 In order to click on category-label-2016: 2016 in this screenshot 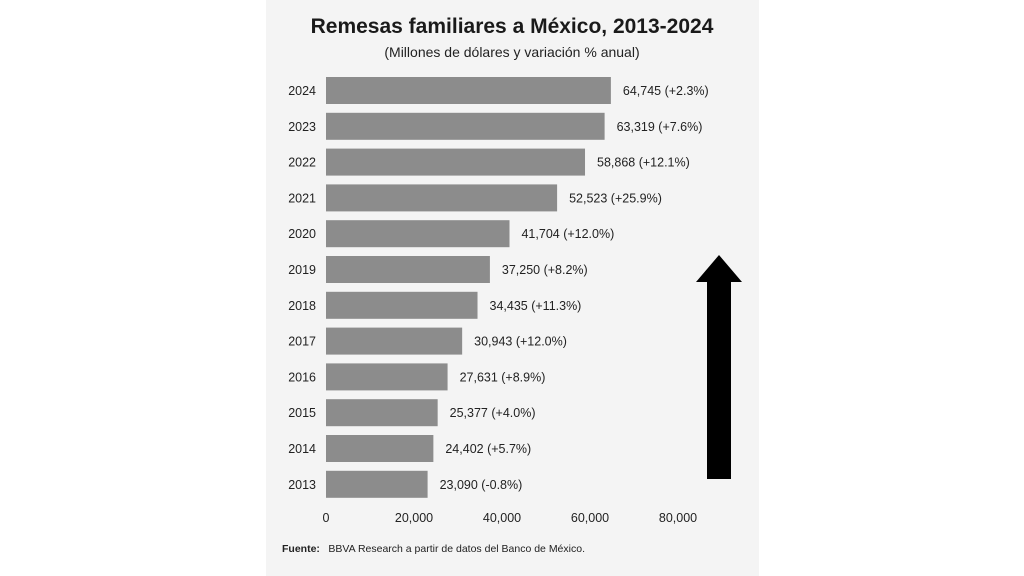, I will do `click(302, 377)`.